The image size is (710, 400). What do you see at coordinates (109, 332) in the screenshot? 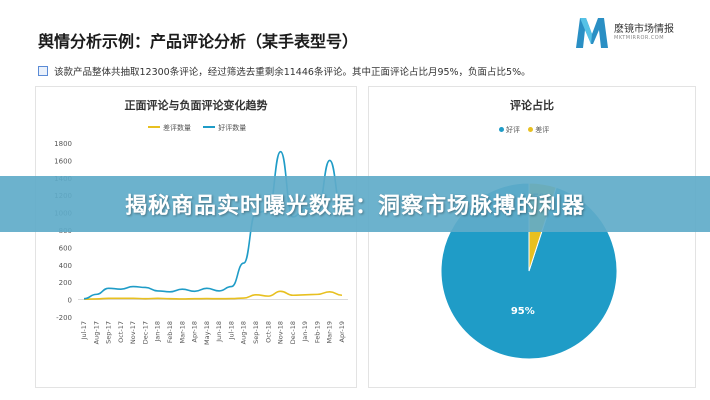
I see `x-tick-label: Sep-17` at bounding box center [109, 332].